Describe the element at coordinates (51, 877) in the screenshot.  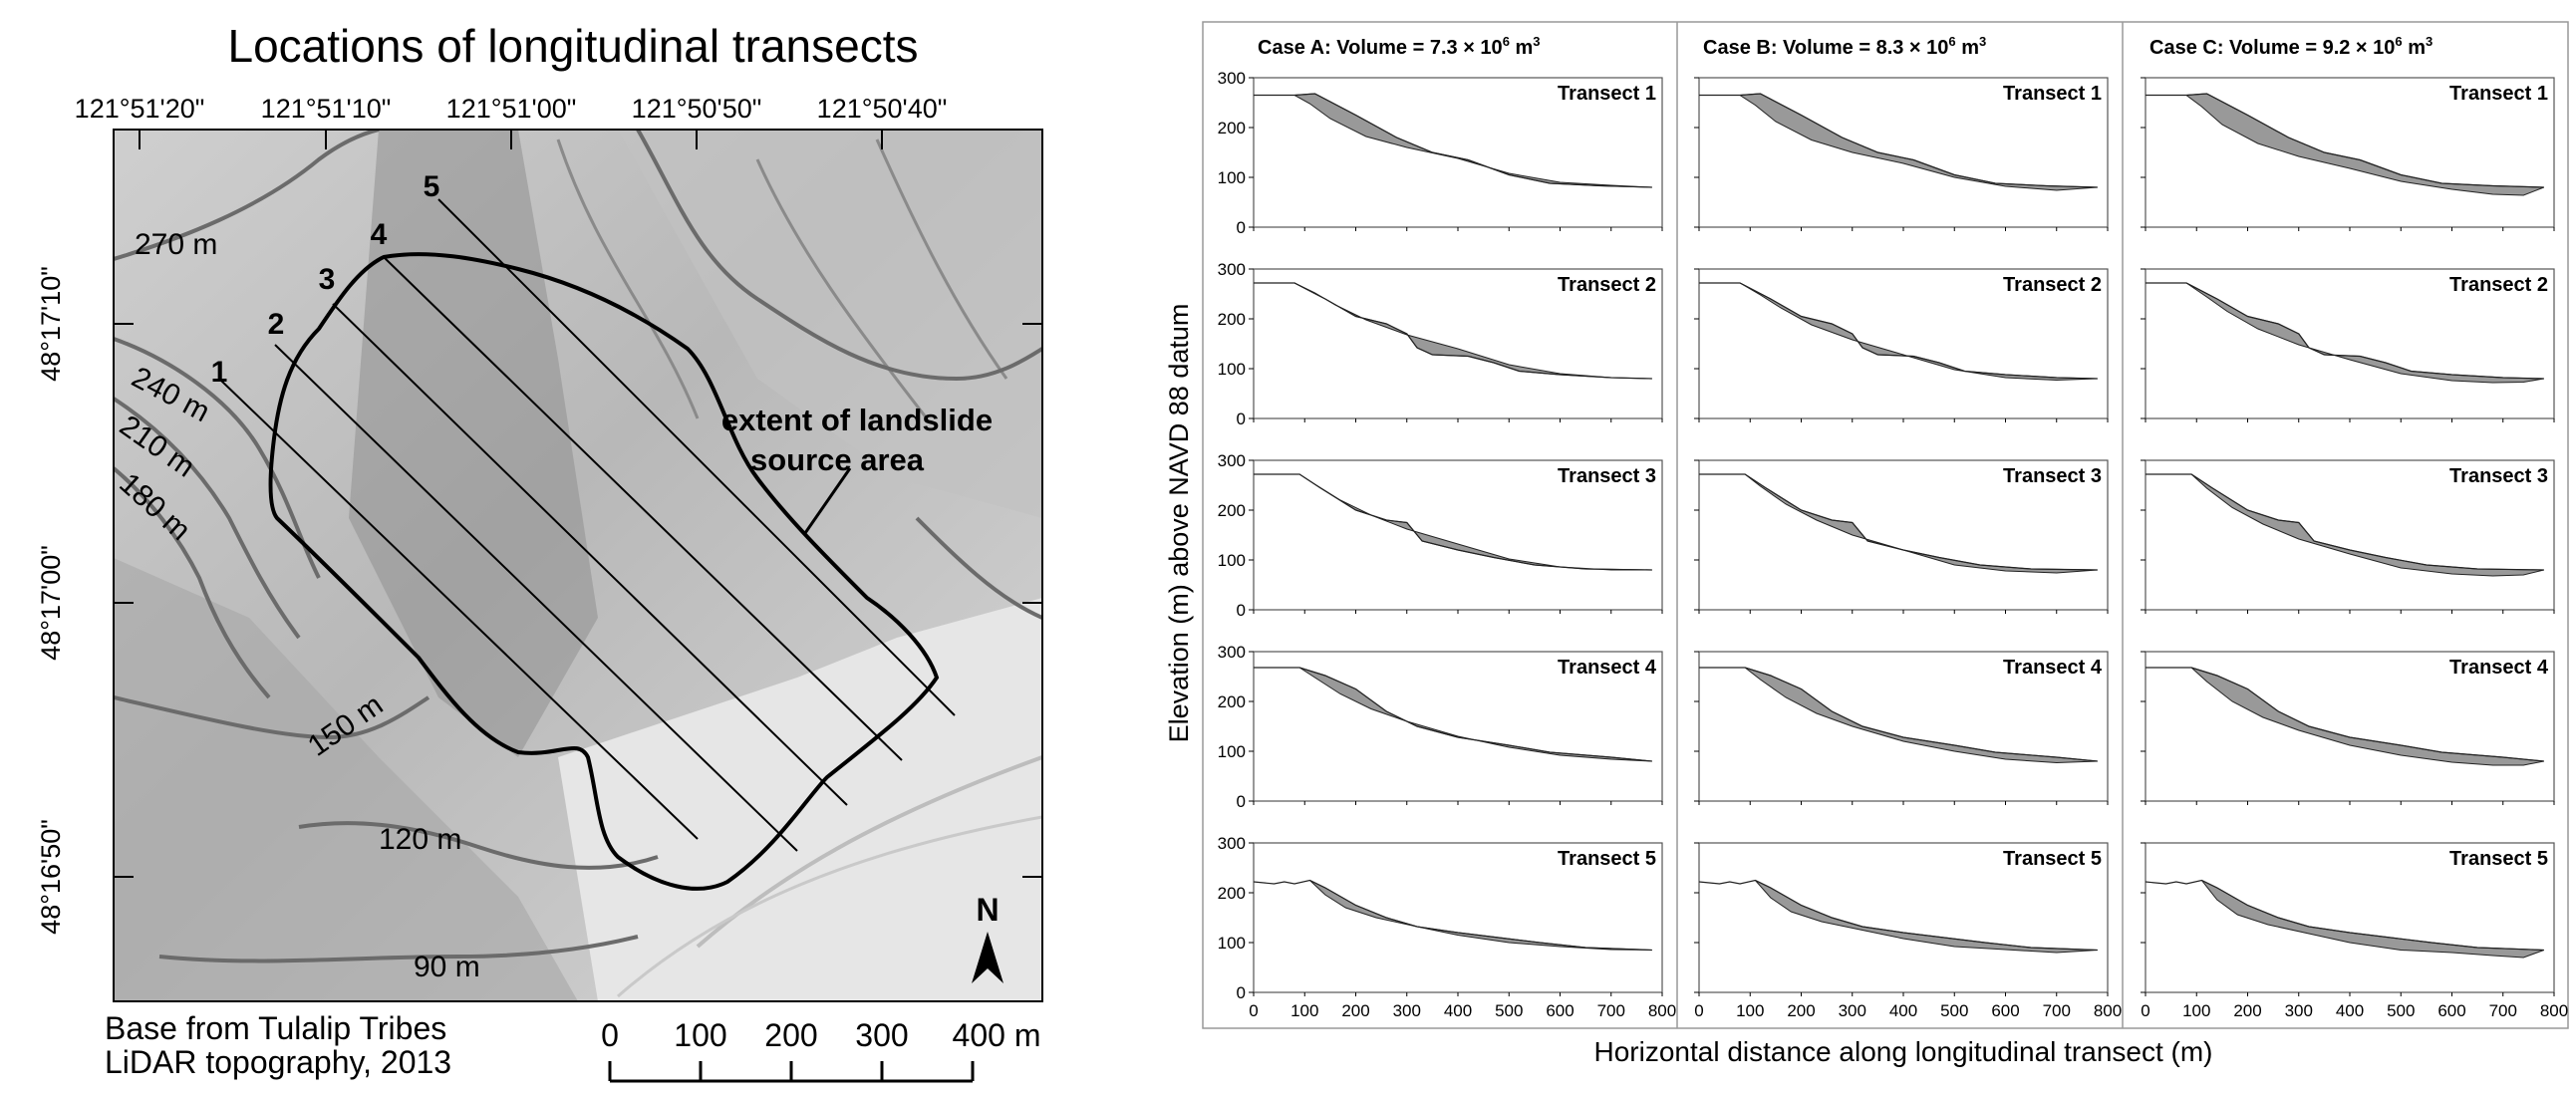
I see `latitude-label: 48°16'50"` at that location.